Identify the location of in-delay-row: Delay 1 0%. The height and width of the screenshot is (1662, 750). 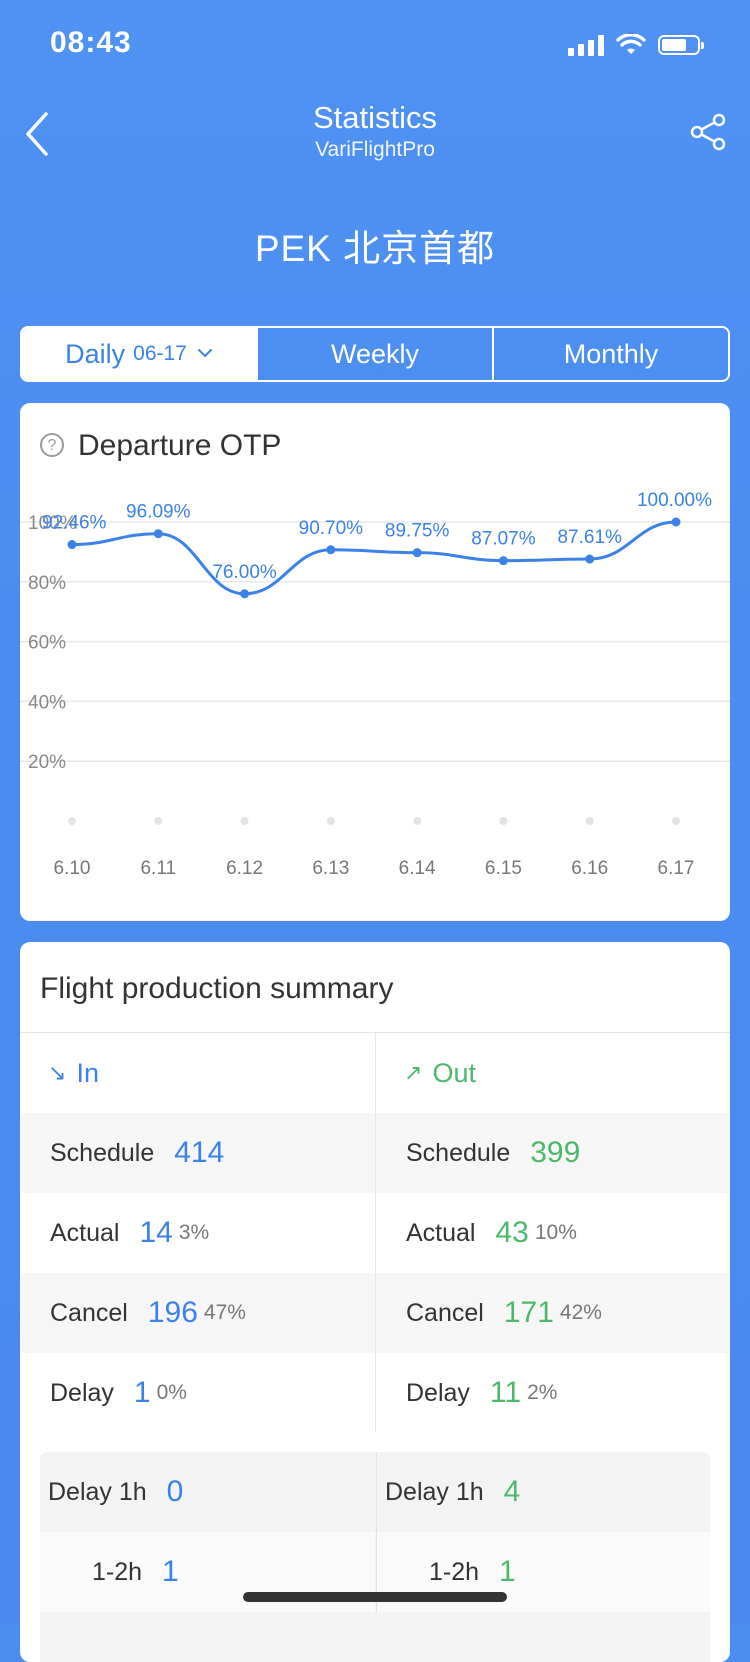
(197, 1393).